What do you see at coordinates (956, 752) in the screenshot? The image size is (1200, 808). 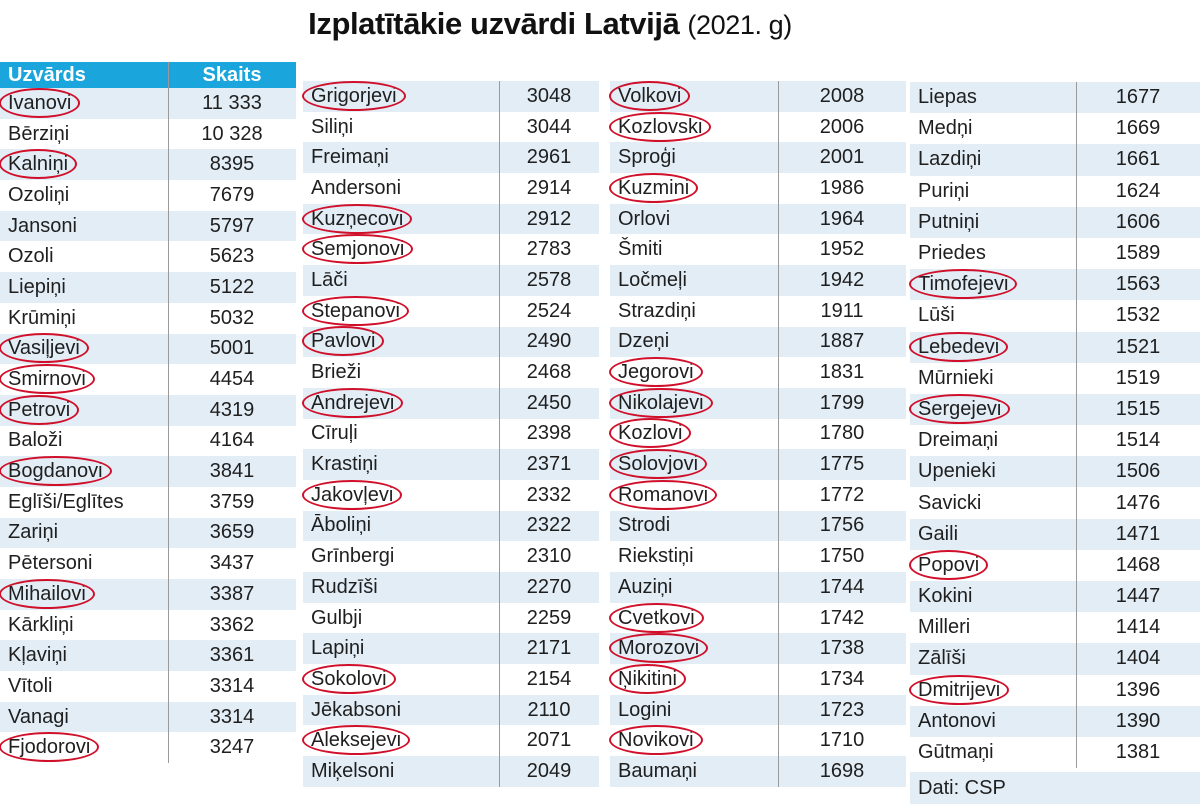 I see `surname-text: Gūtmaņi` at bounding box center [956, 752].